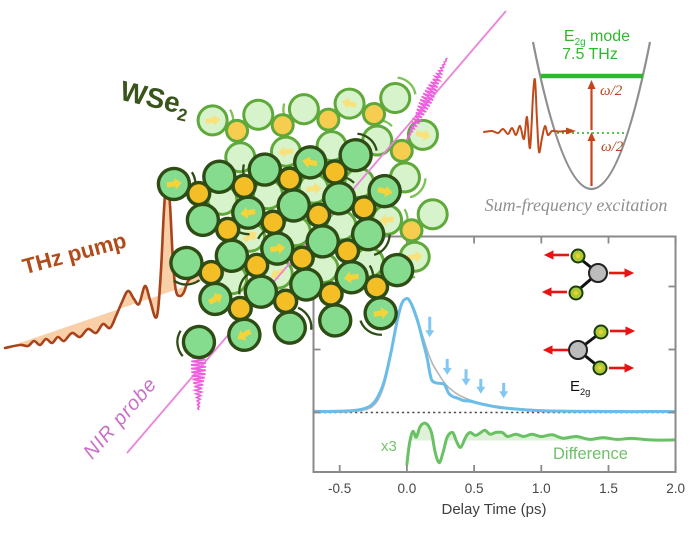  Describe the element at coordinates (589, 350) in the screenshot. I see `e2g-diagram-bottom` at that location.